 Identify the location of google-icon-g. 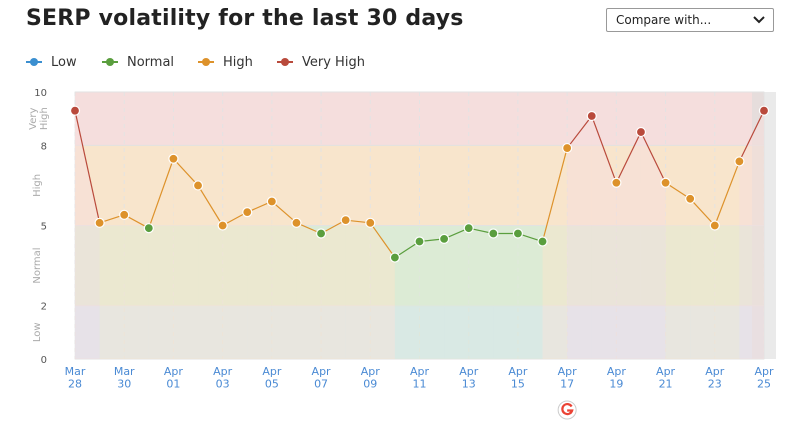
(567, 409).